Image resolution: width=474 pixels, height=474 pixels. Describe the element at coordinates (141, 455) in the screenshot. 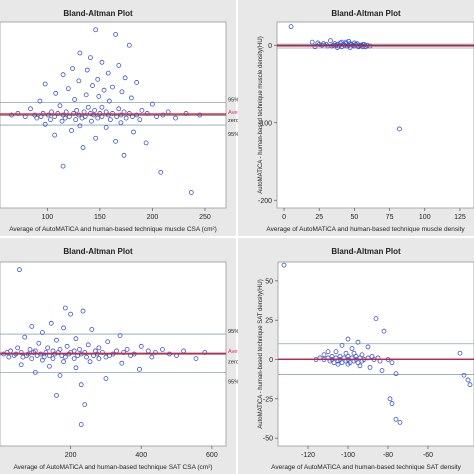

I see `x-tick-label: 400` at that location.